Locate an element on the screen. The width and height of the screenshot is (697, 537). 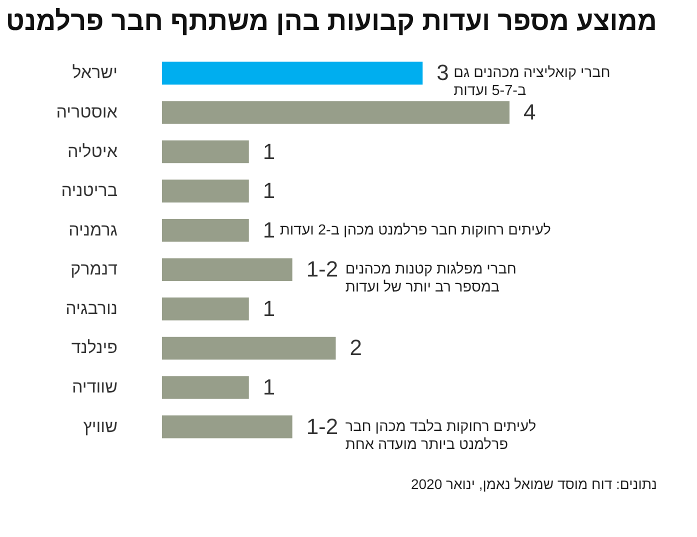
annotation: לעיתים רחוקות חבר פרלמנט מכהן ב-2 ועדות is located at coordinates (415, 230).